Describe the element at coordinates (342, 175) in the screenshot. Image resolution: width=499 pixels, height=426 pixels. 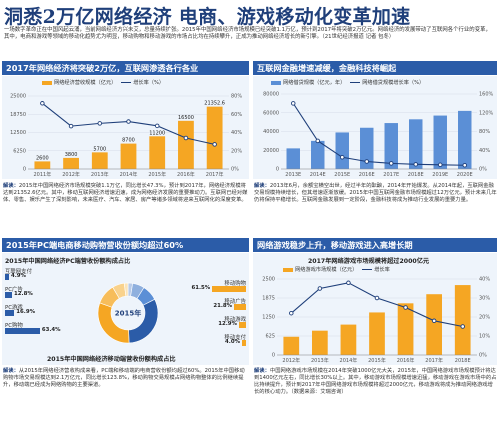
I see `x-tick-label: 2015E` at that location.